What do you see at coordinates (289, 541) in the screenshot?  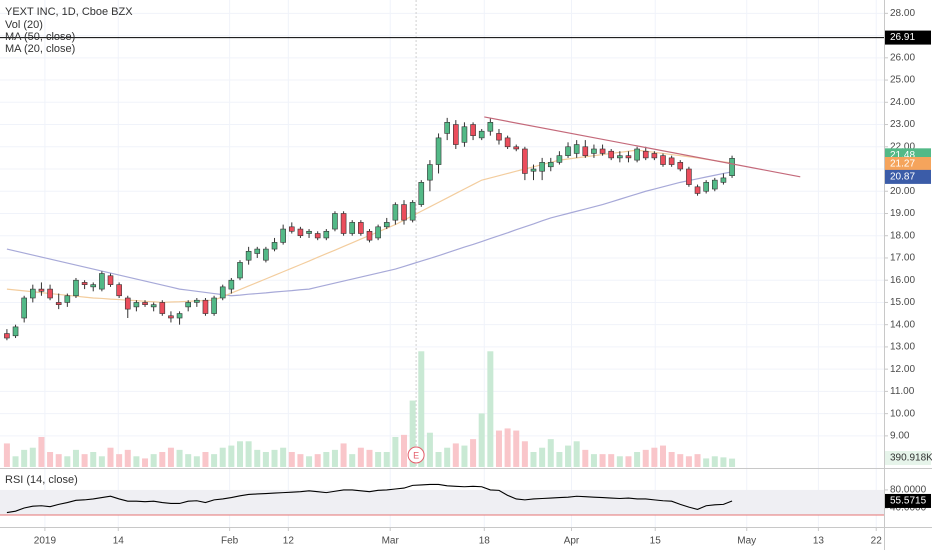 I see `x-tick-label: 12` at bounding box center [289, 541].